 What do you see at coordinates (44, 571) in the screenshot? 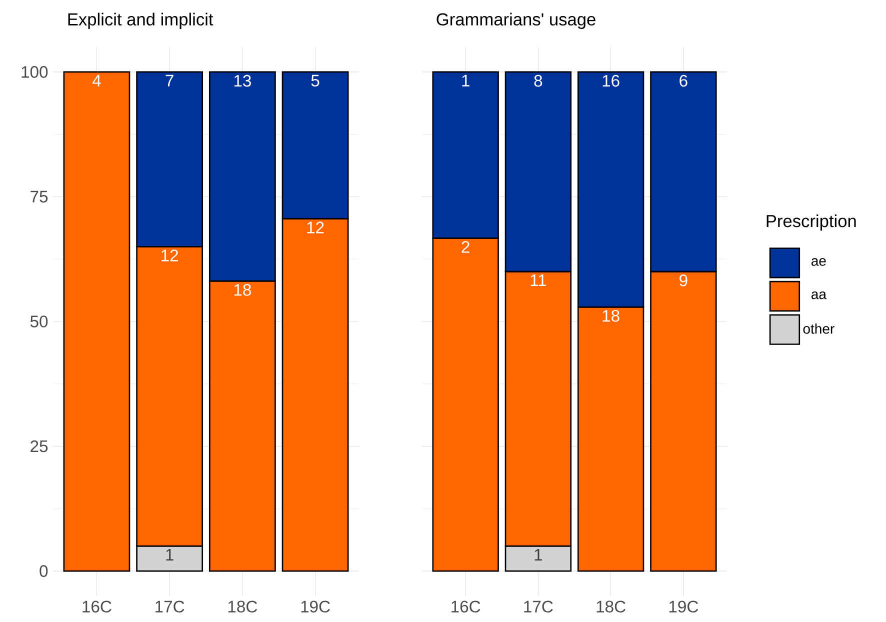
I see `y-tick-label: 0` at bounding box center [44, 571].